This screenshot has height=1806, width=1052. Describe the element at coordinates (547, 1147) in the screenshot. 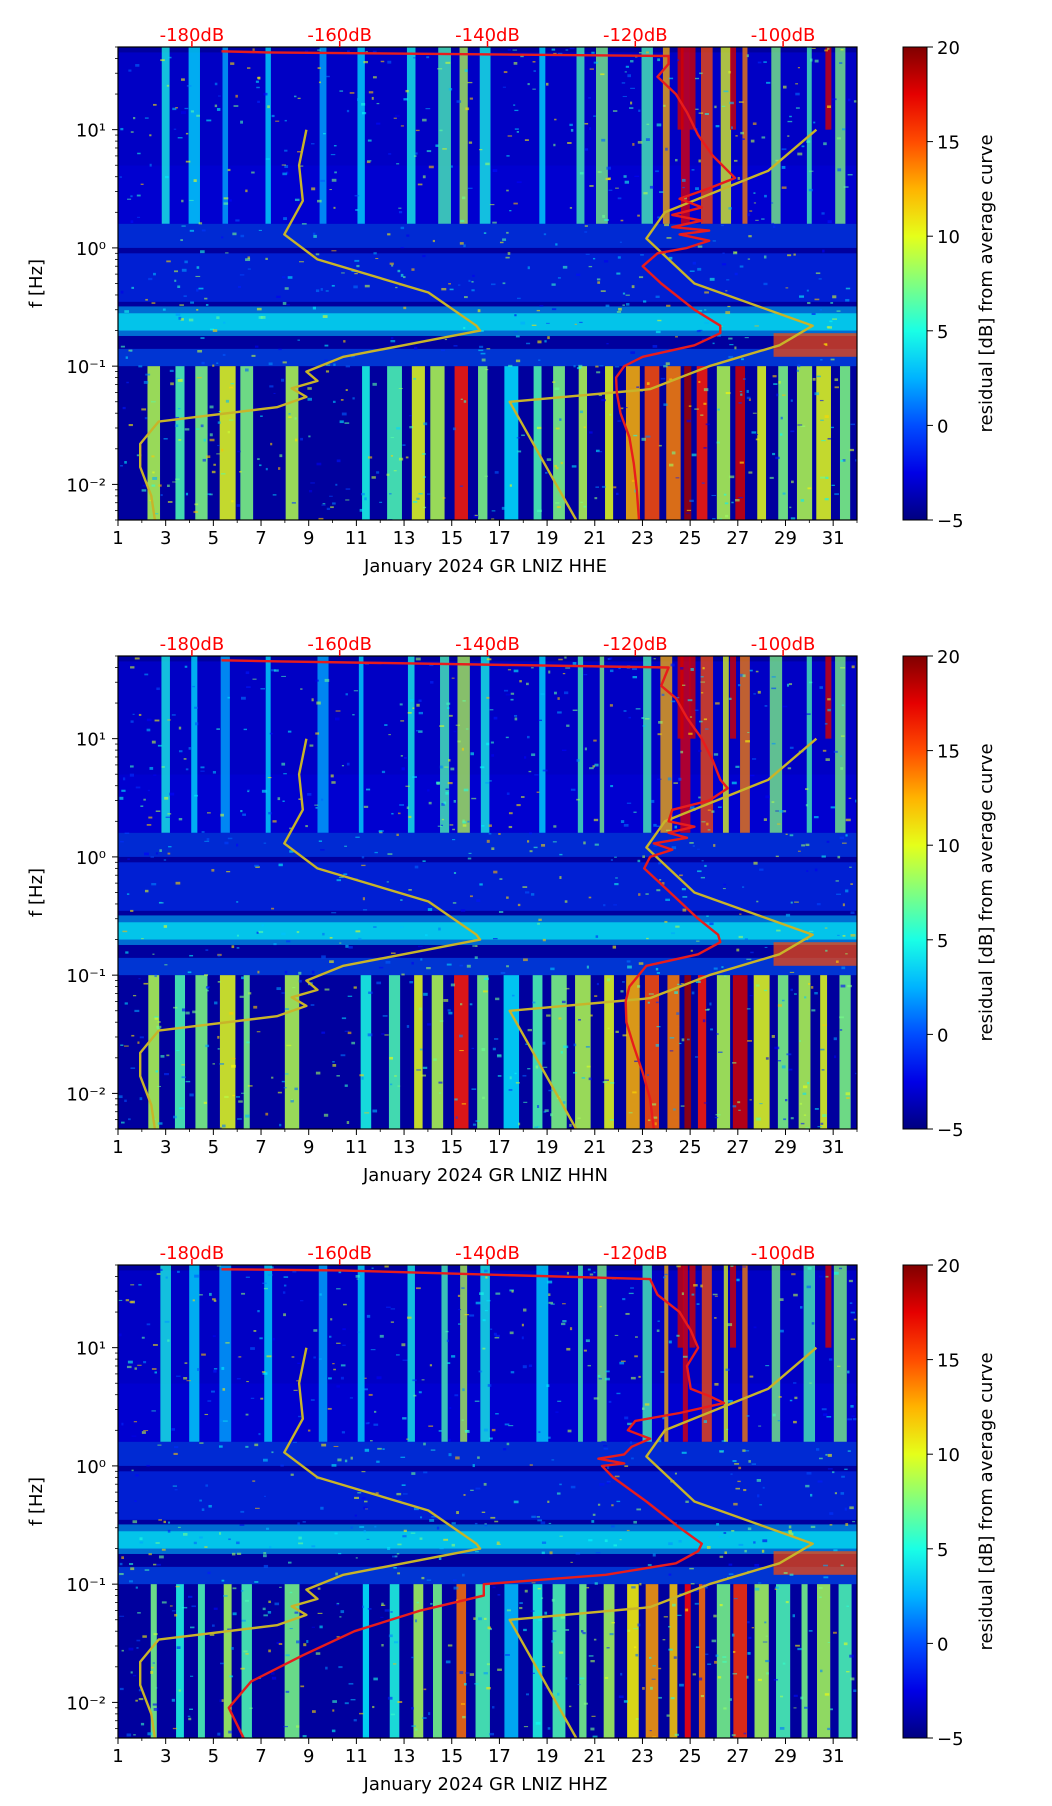

I see `x-tick-label: 19` at that location.